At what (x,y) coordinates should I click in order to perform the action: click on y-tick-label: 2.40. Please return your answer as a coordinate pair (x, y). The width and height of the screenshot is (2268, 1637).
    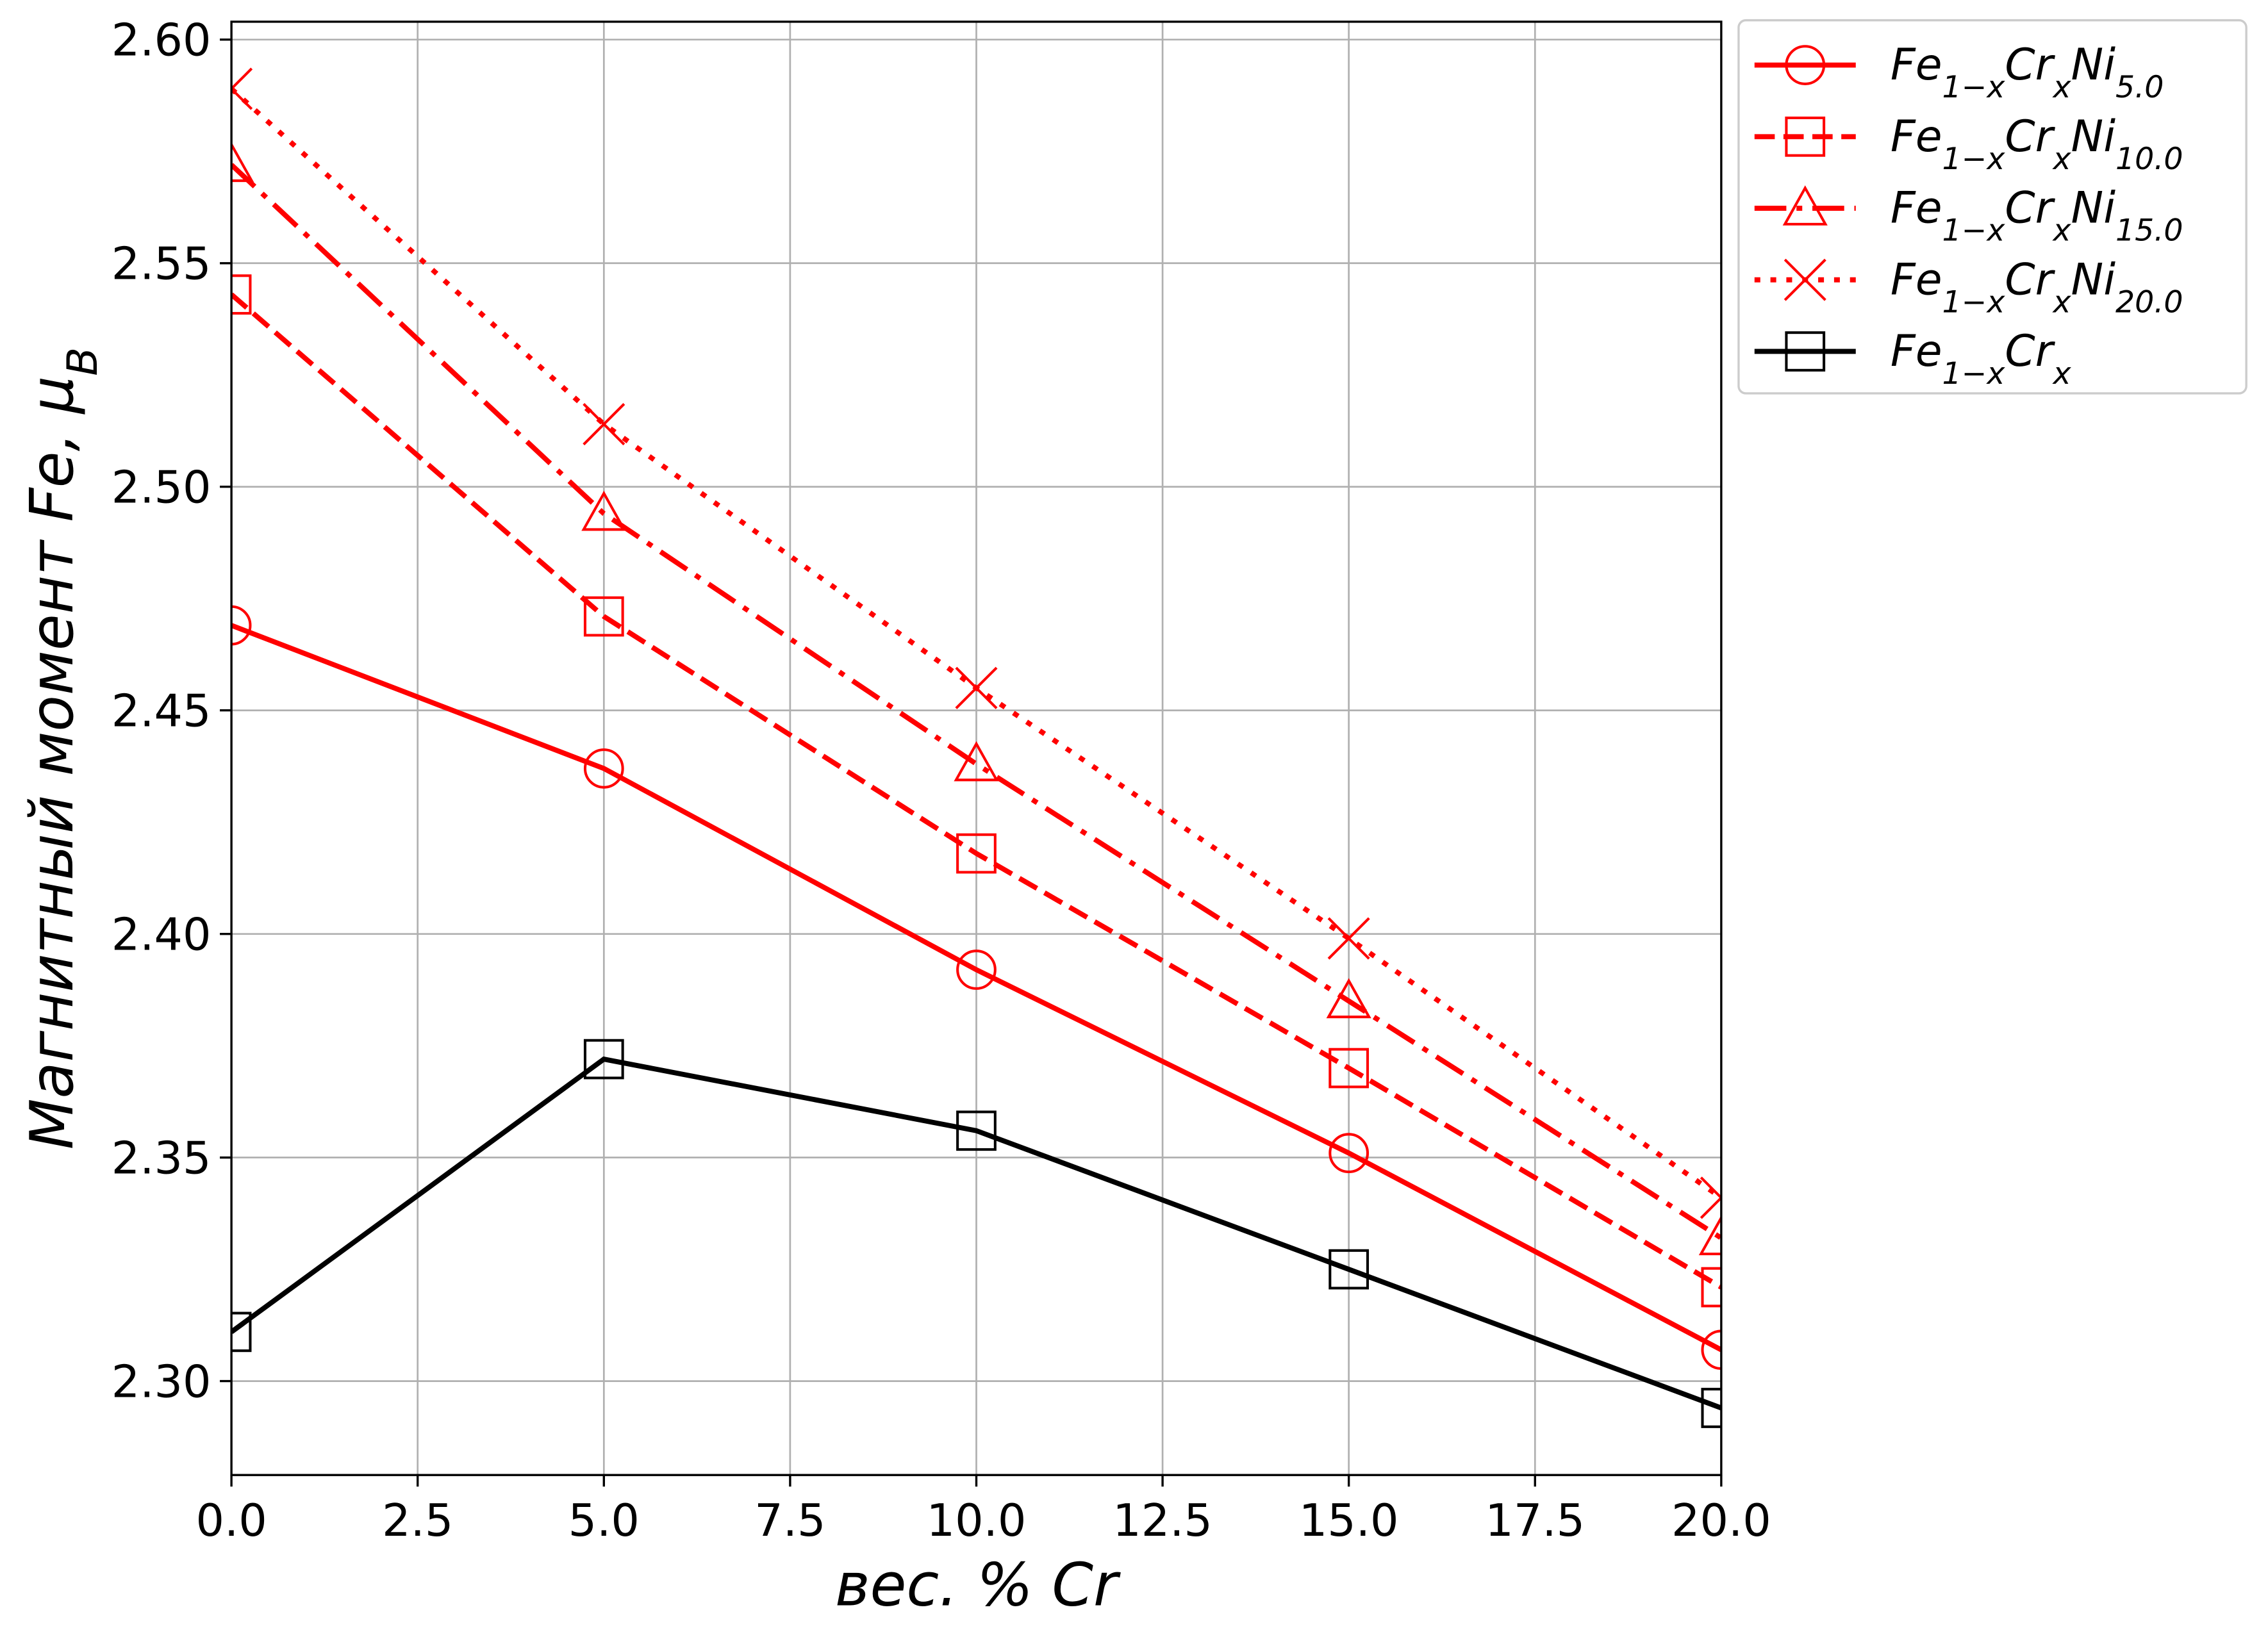
    Looking at the image, I should click on (161, 935).